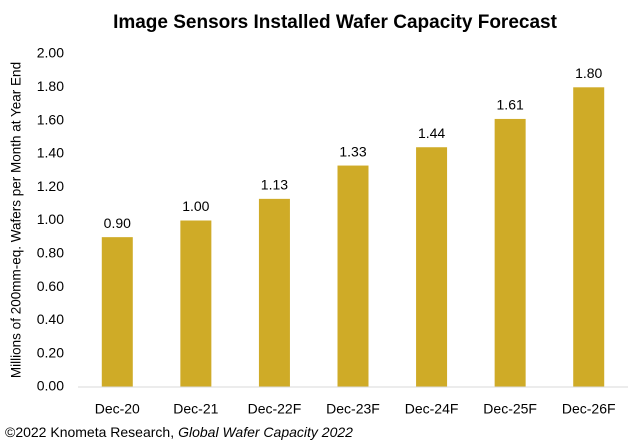 The image size is (640, 445). Describe the element at coordinates (50, 153) in the screenshot. I see `y-tick-label: 1.40` at that location.